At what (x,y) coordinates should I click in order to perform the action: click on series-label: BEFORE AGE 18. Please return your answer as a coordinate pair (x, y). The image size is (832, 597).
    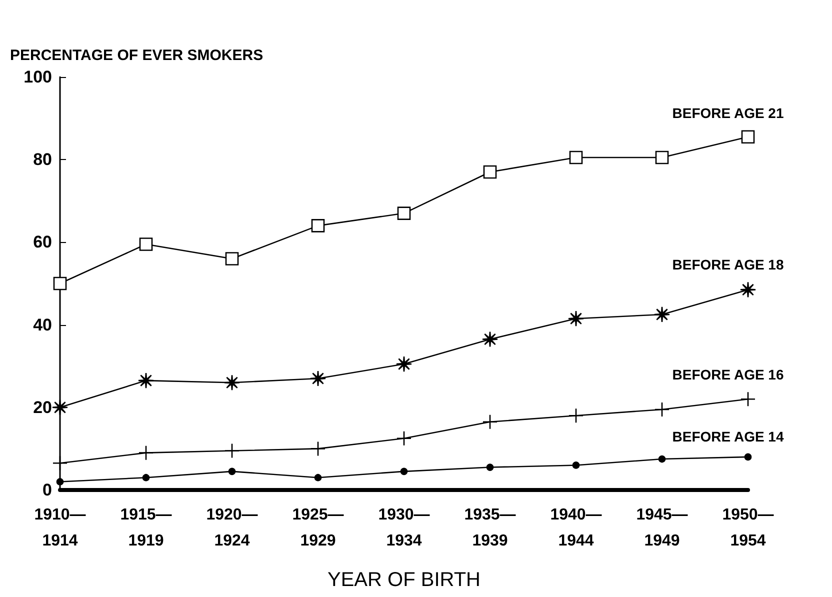
    Looking at the image, I should click on (728, 264).